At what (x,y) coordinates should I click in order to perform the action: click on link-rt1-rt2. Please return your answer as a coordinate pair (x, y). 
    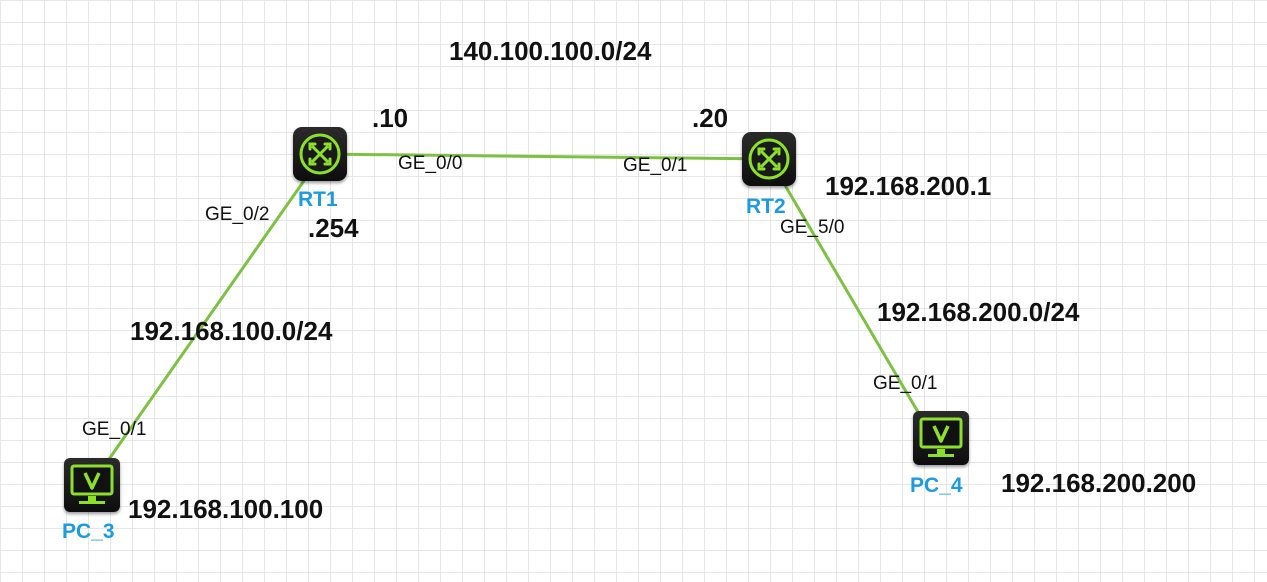
    Looking at the image, I should click on (545, 156).